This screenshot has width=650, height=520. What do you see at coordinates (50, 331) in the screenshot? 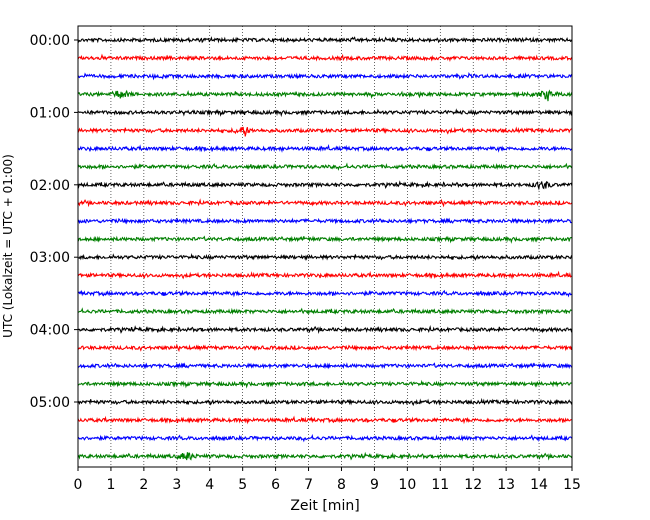
I see `y-tick-label: 04:00` at bounding box center [50, 331].